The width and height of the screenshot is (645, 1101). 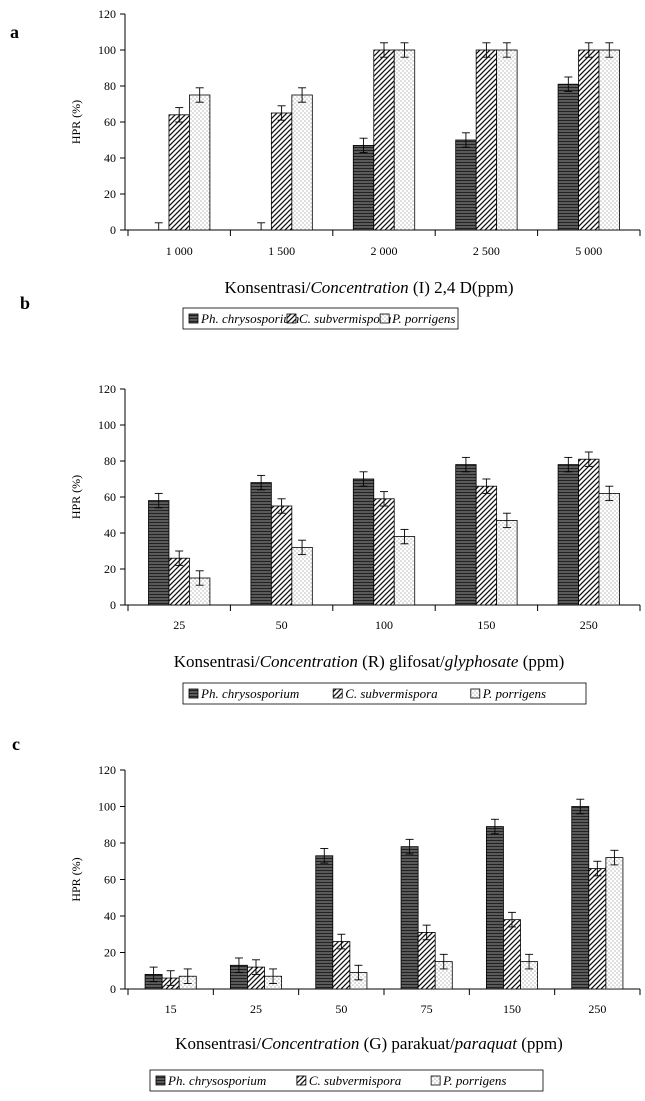 I want to click on y-tick-label: 100, so click(x=107, y=50).